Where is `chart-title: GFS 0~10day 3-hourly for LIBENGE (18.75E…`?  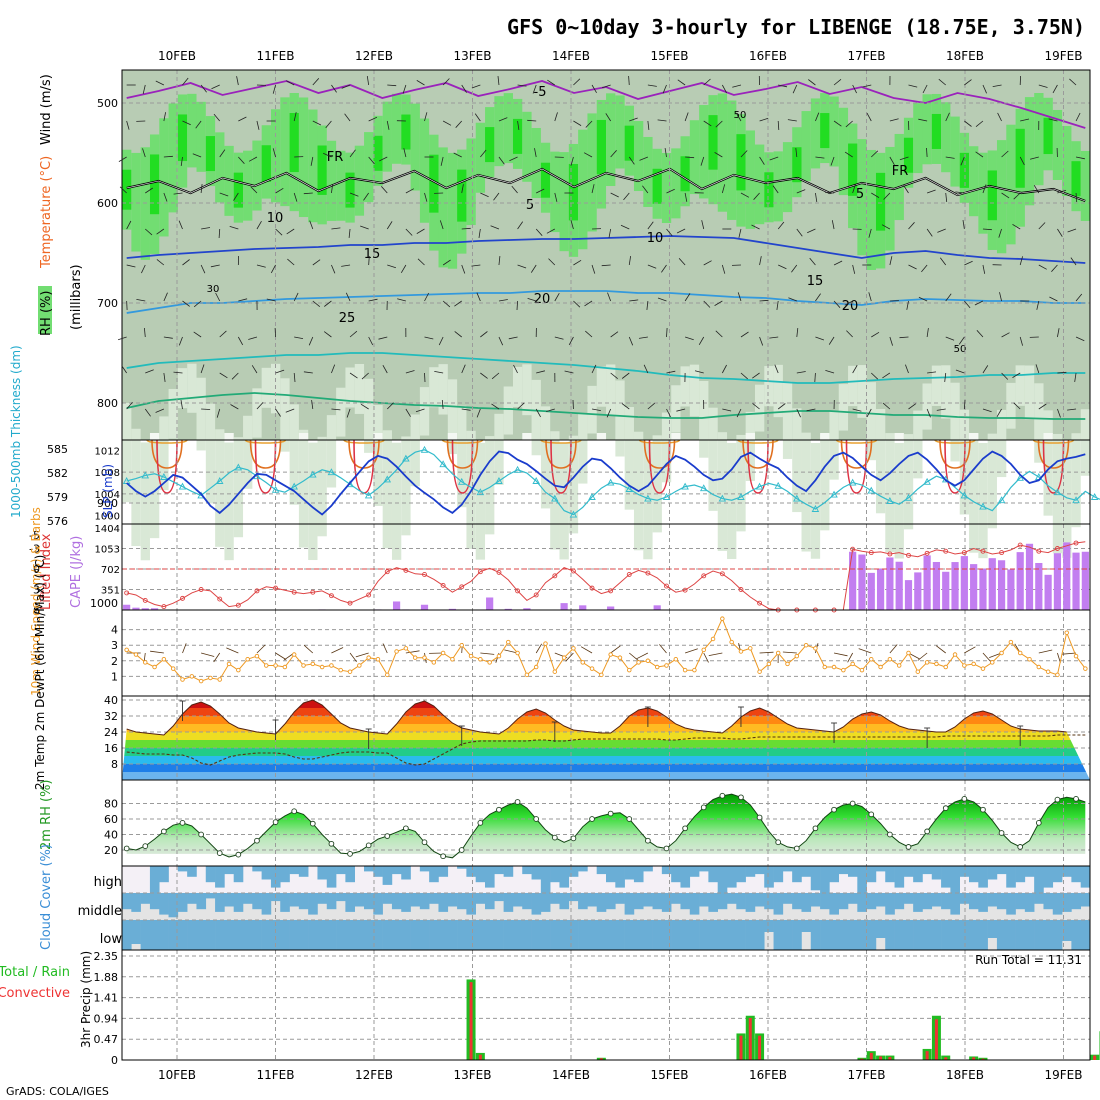
chart-title: GFS 0~10day 3-hourly for LIBENGE (18.75E… is located at coordinates (796, 27).